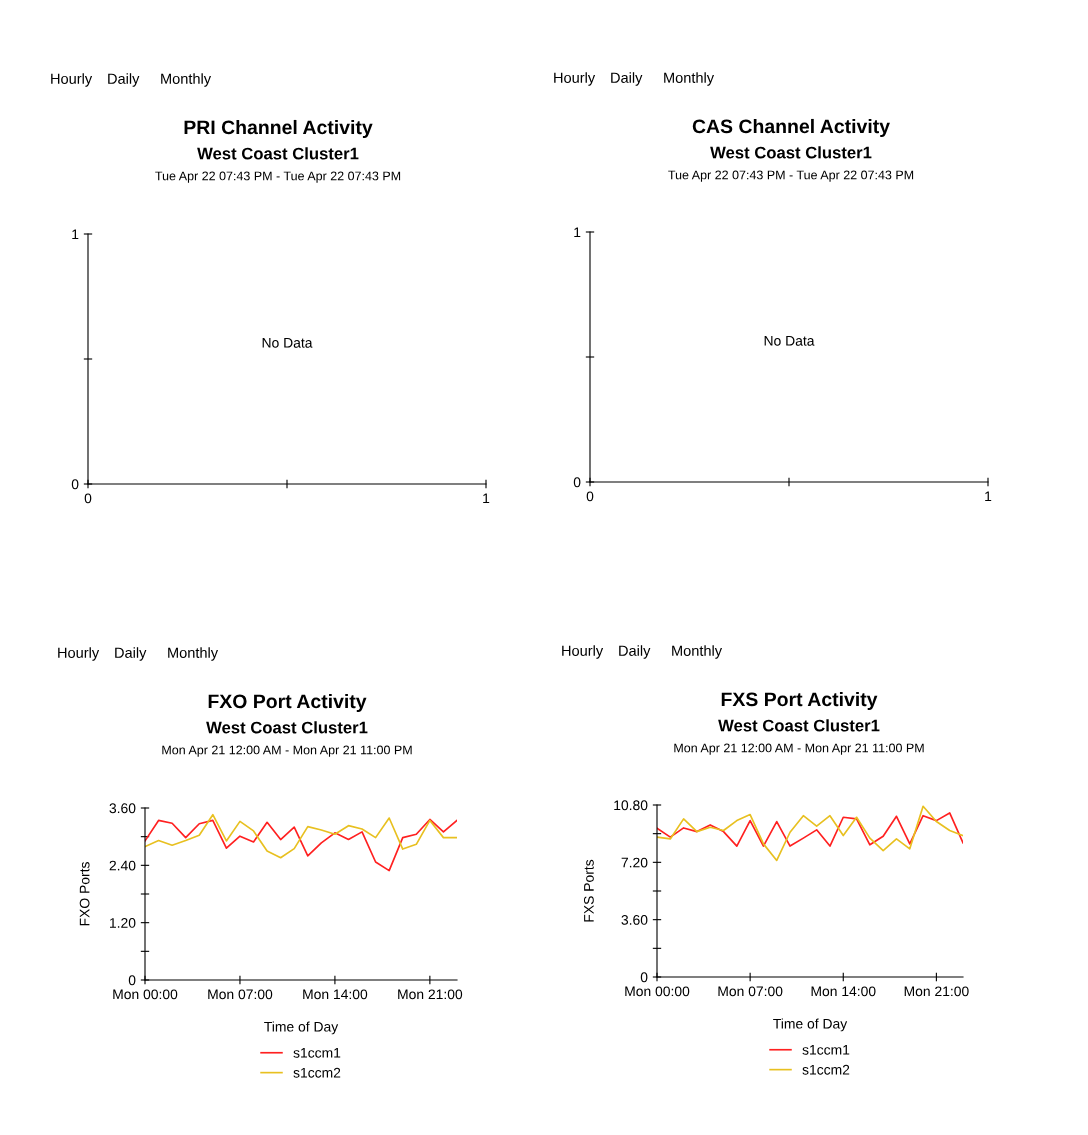 The image size is (1088, 1135). Describe the element at coordinates (278, 129) in the screenshot. I see `chart-title: PRI Channel Activity` at that location.